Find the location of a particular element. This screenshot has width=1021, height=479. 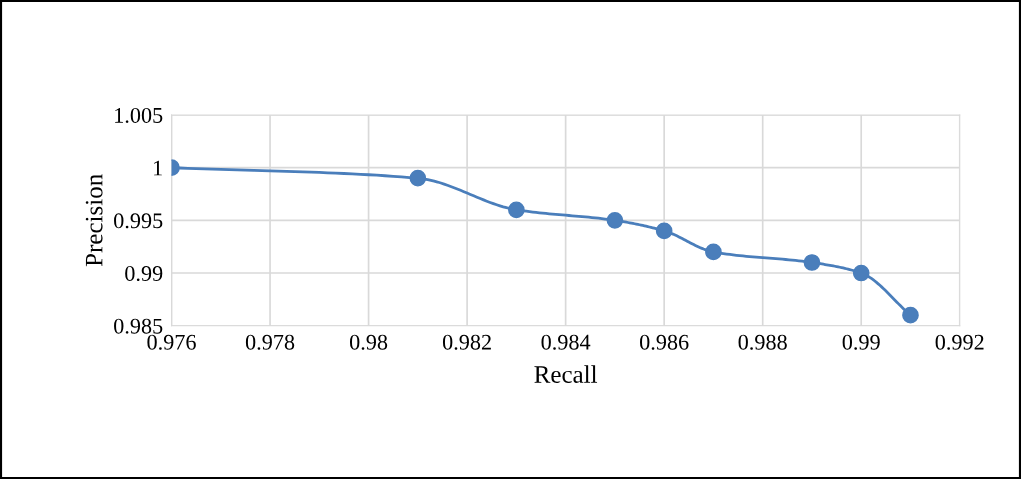

y-tick-label: 0.995 is located at coordinates (138, 221).